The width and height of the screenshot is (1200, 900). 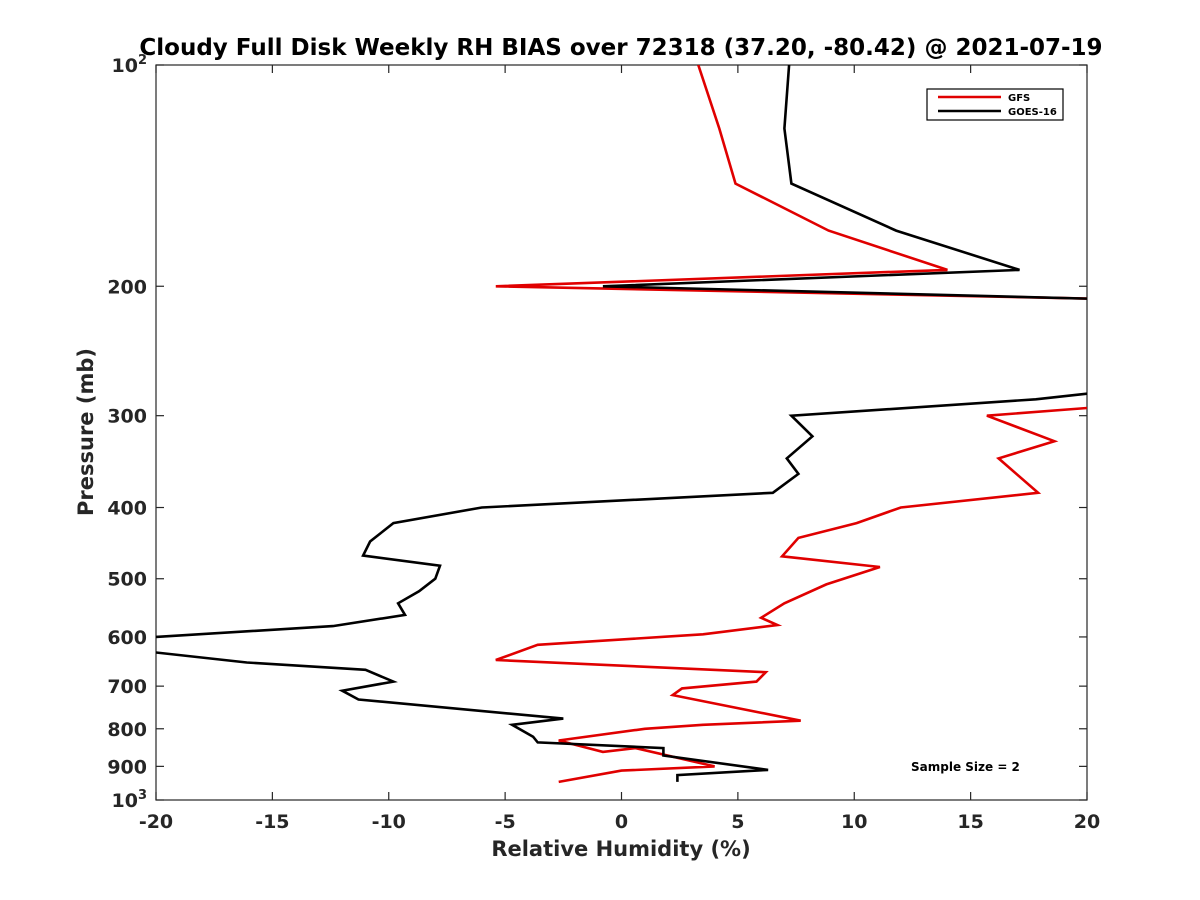 What do you see at coordinates (127, 687) in the screenshot?
I see `y-tick-label: 700` at bounding box center [127, 687].